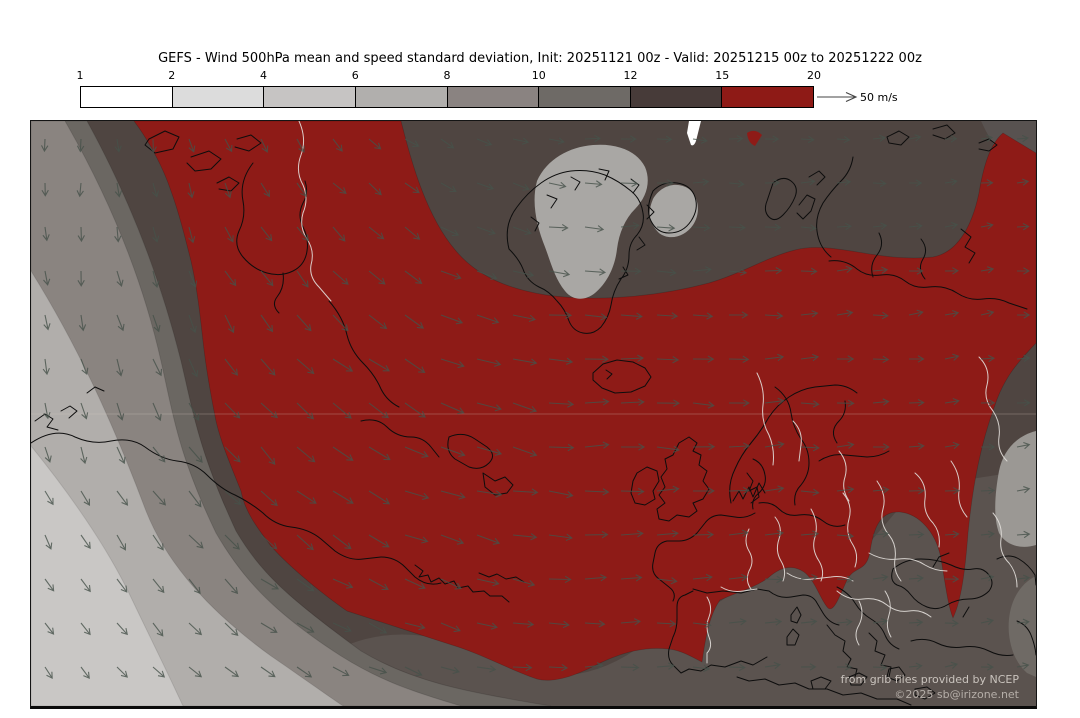 The height and width of the screenshot is (718, 1080). I want to click on credit-line-1: from grib files provided by NCEP, so click(930, 679).